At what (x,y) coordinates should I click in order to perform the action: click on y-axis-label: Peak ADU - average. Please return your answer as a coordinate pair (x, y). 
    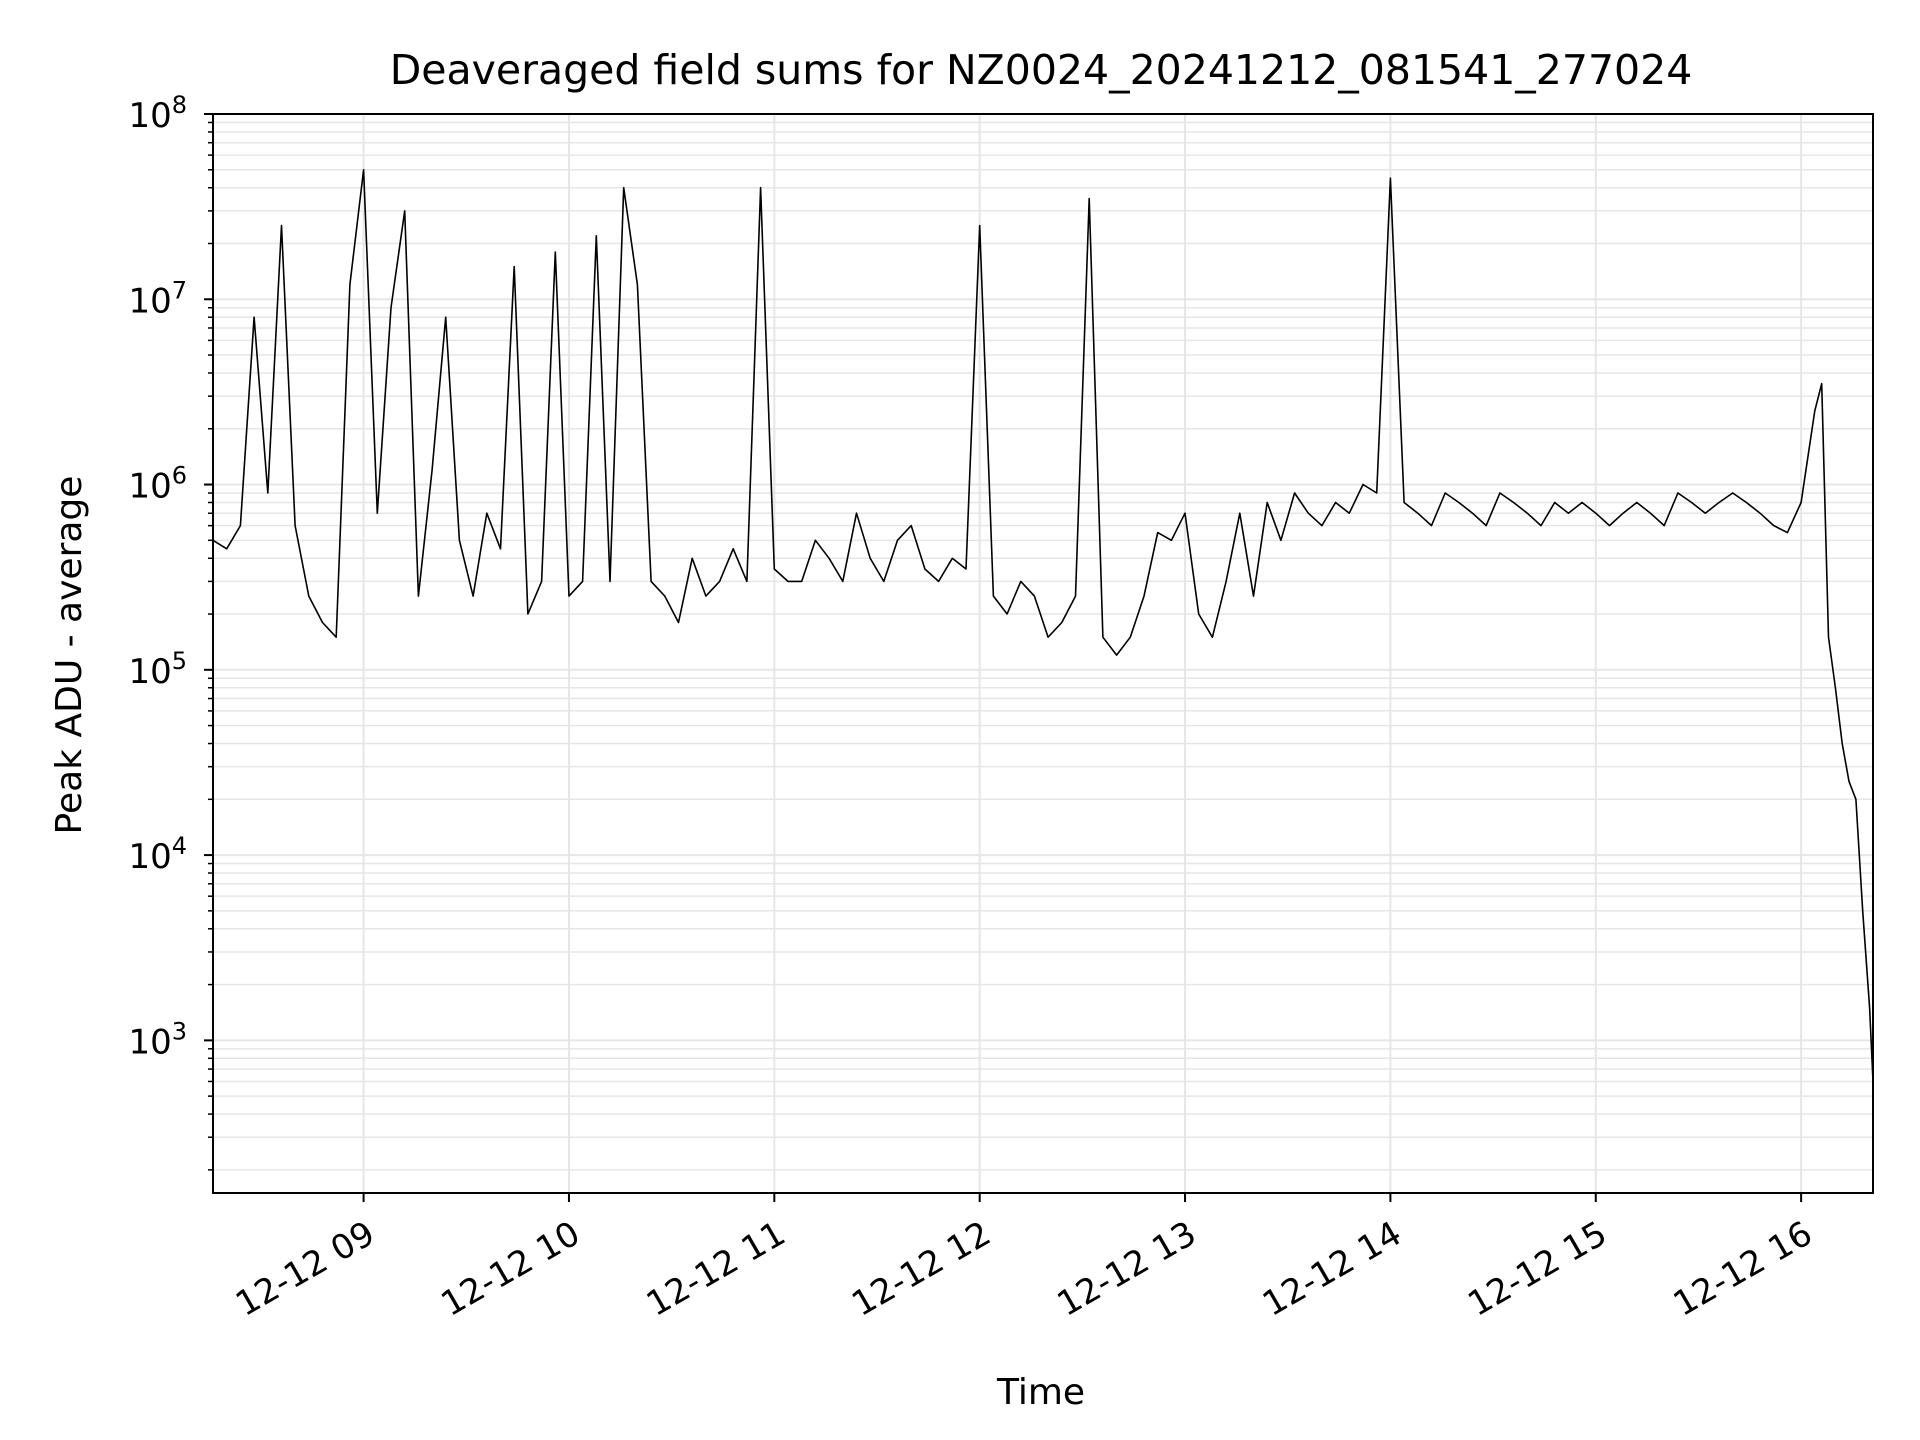
    Looking at the image, I should click on (69, 655).